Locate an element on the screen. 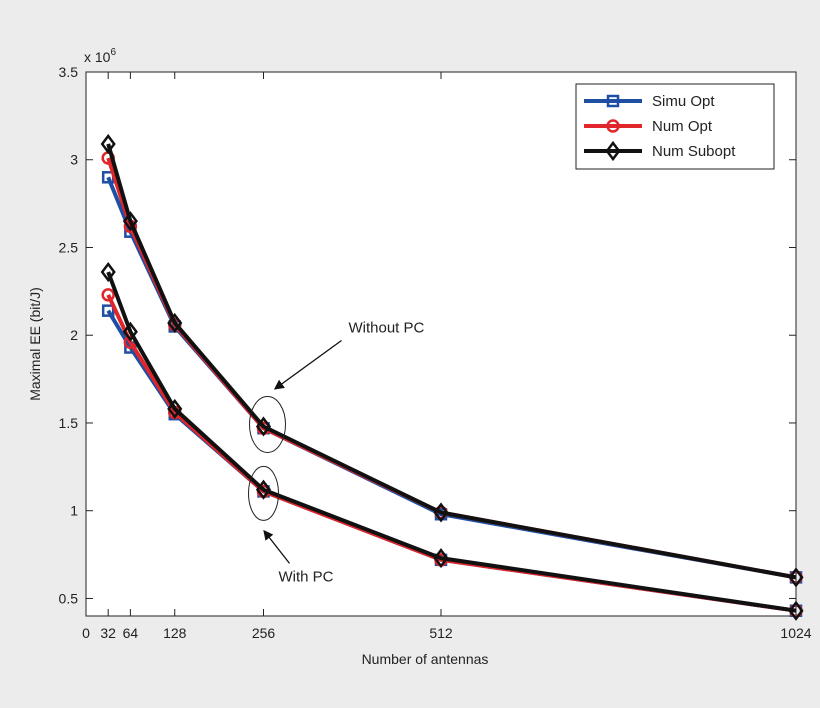 This screenshot has width=820, height=708. x-tick-label: 512 is located at coordinates (441, 633).